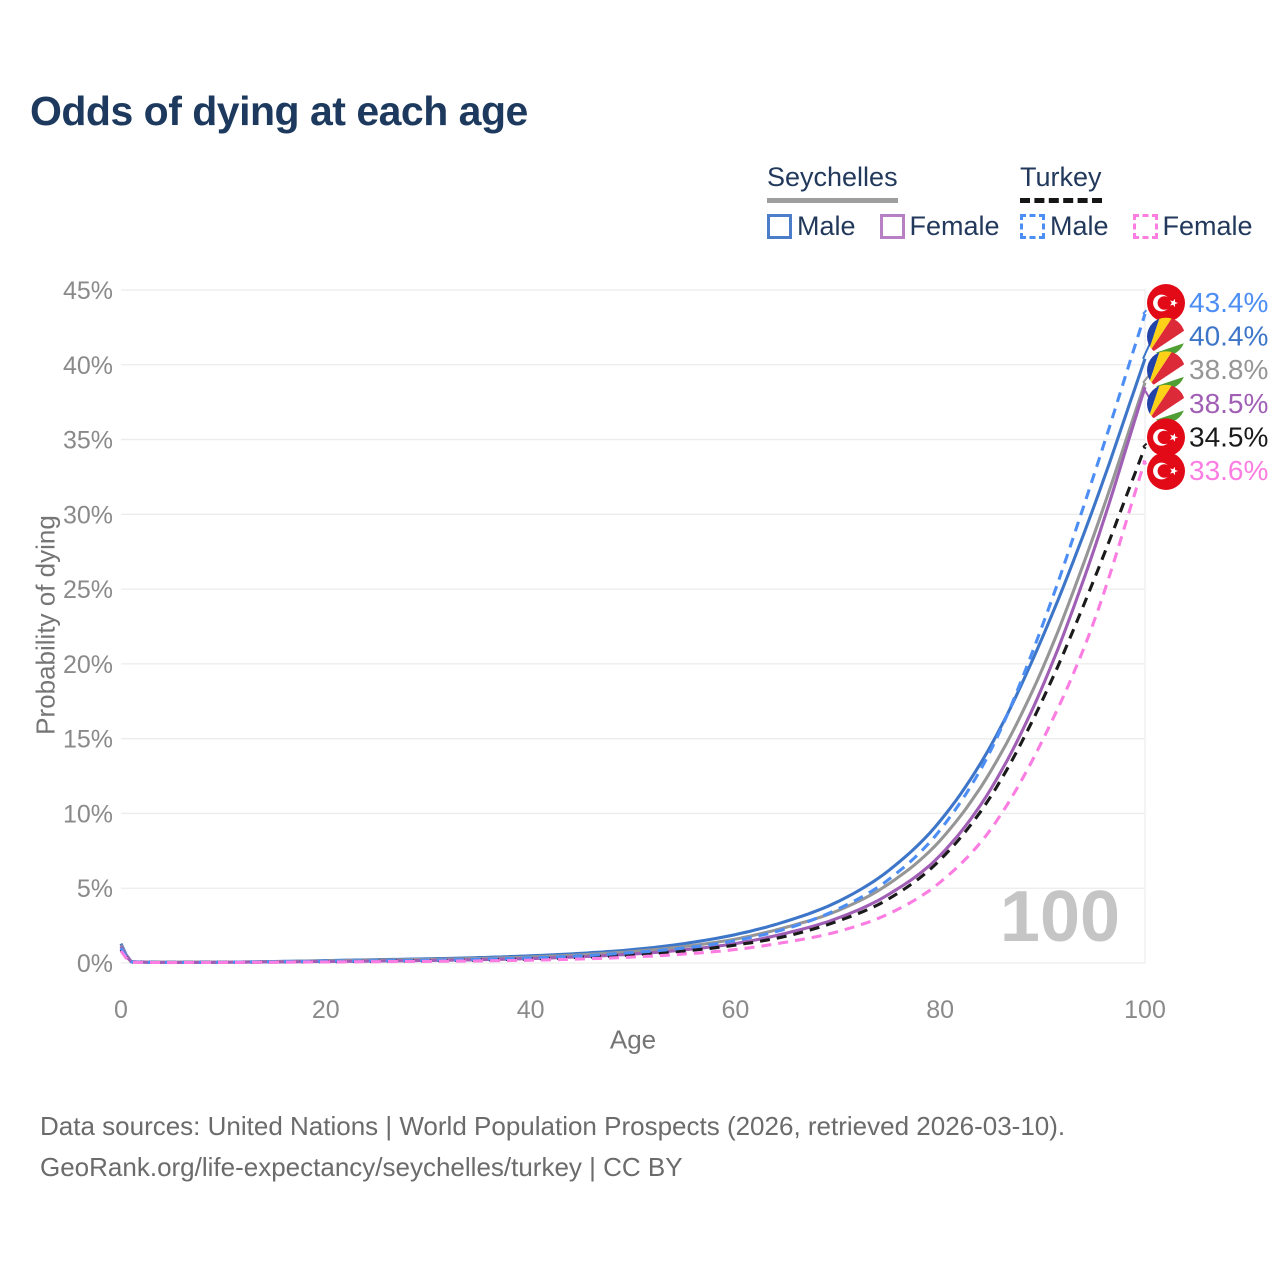 The height and width of the screenshot is (1280, 1280). Describe the element at coordinates (1207, 226) in the screenshot. I see `legend-label-turkey-female: Female` at that location.